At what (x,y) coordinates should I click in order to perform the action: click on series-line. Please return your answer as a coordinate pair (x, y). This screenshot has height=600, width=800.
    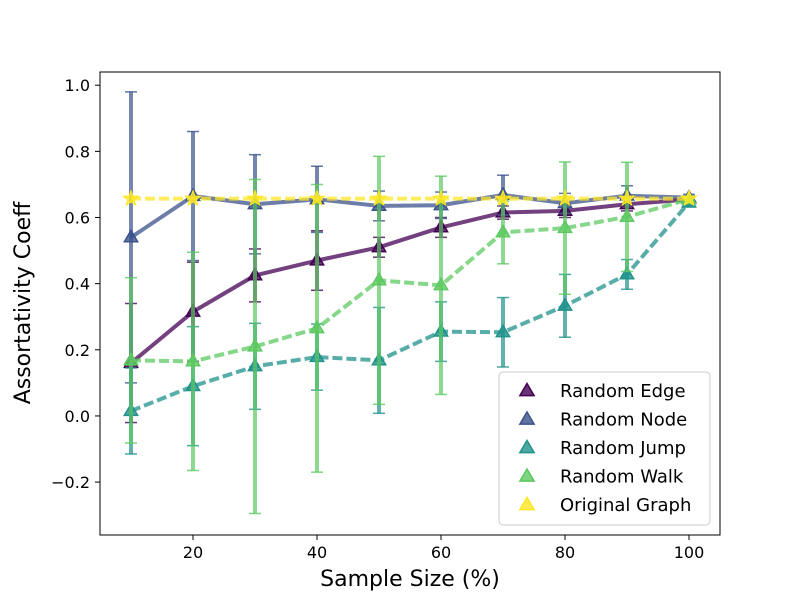
    Looking at the image, I should click on (409, 216).